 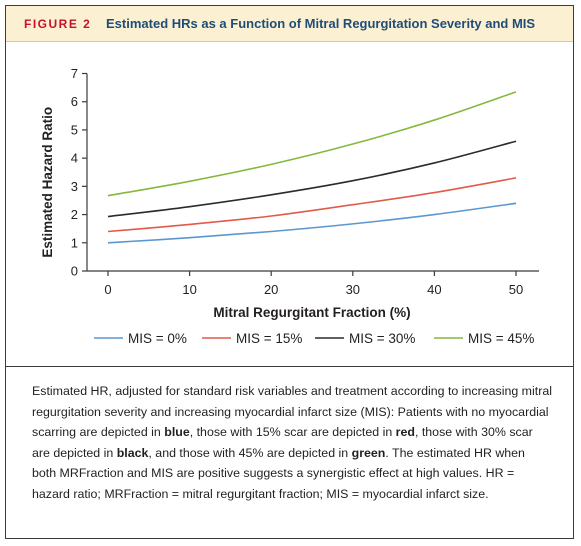 I want to click on x-tick-label: 10, so click(x=189, y=289).